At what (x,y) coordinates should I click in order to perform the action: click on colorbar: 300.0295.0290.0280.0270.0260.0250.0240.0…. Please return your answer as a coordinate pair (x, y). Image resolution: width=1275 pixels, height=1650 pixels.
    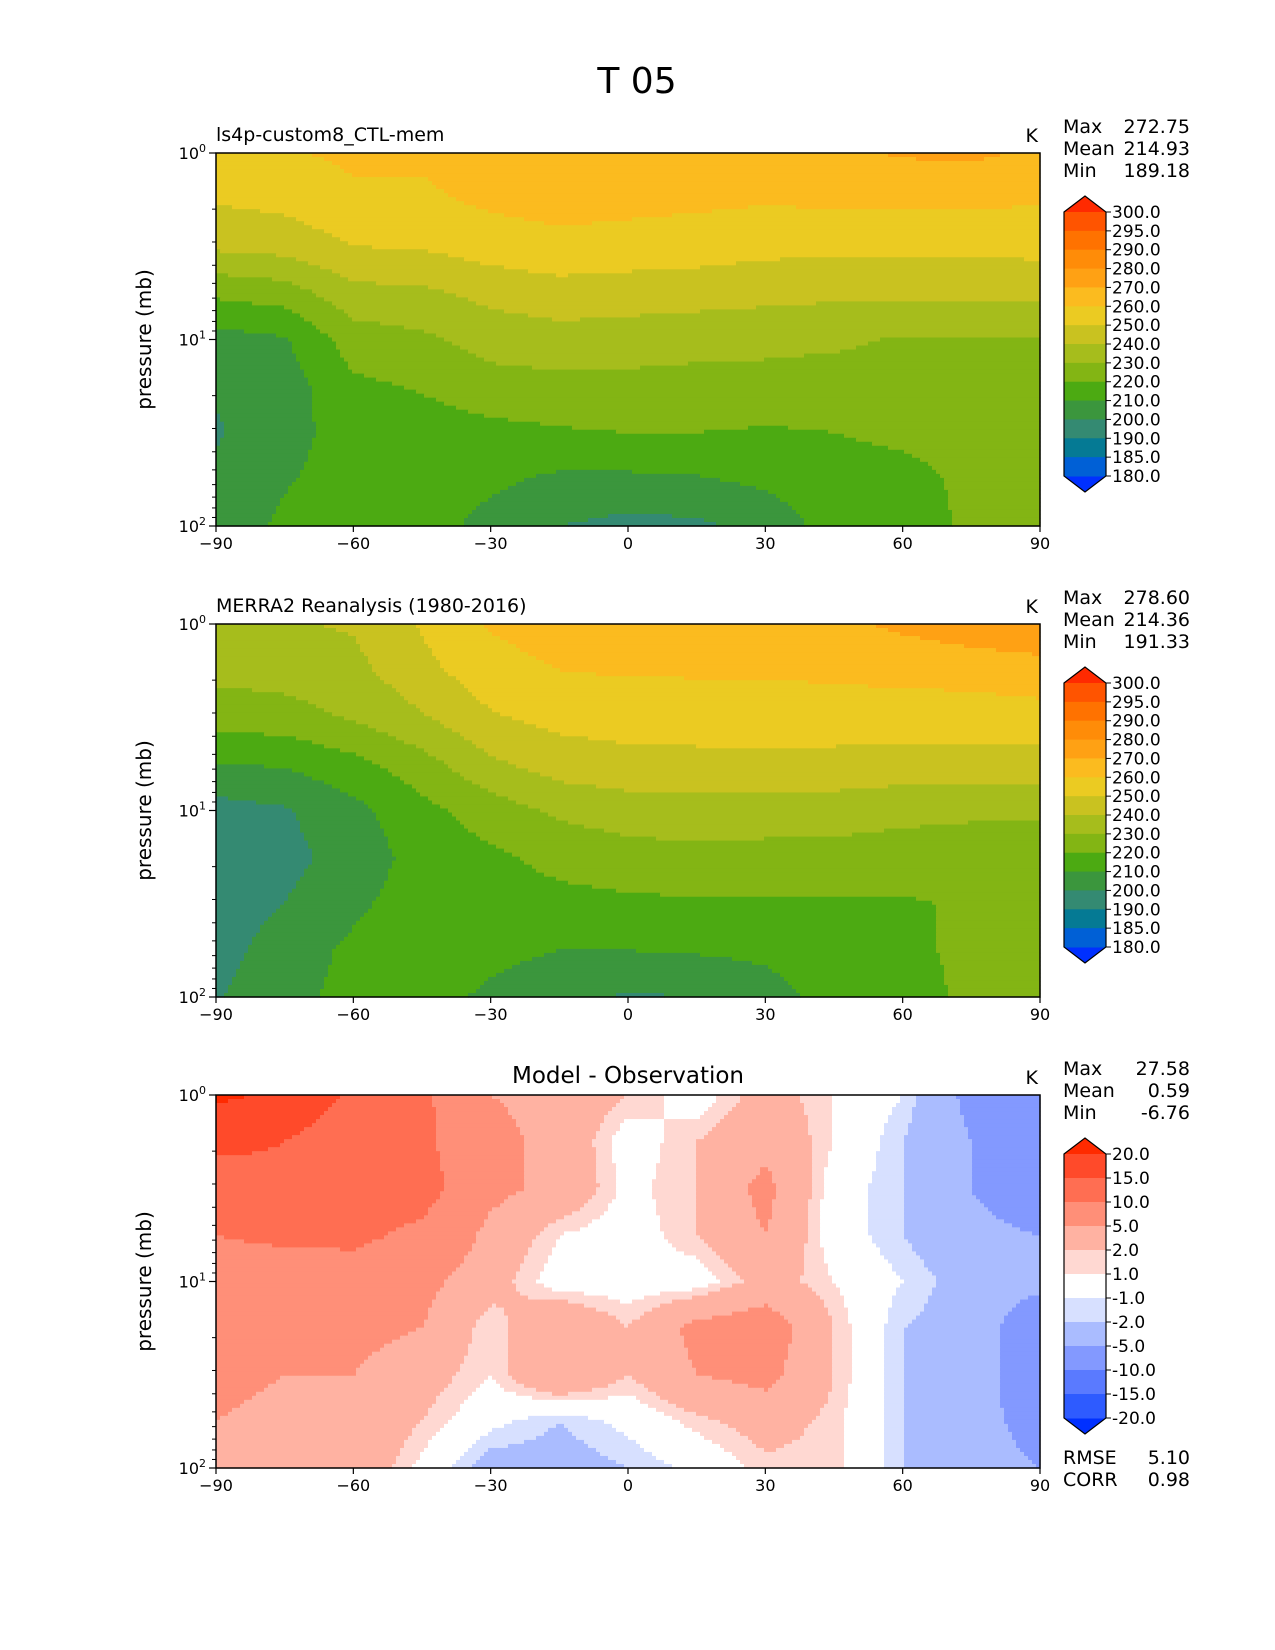
    Looking at the image, I should click on (1112, 344).